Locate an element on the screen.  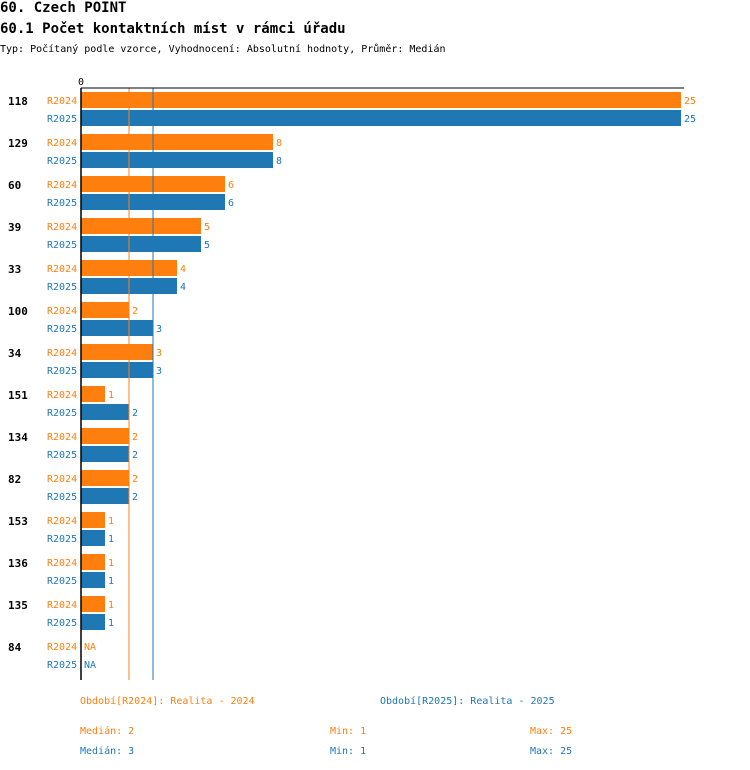
category-label: 129 is located at coordinates (18, 143).